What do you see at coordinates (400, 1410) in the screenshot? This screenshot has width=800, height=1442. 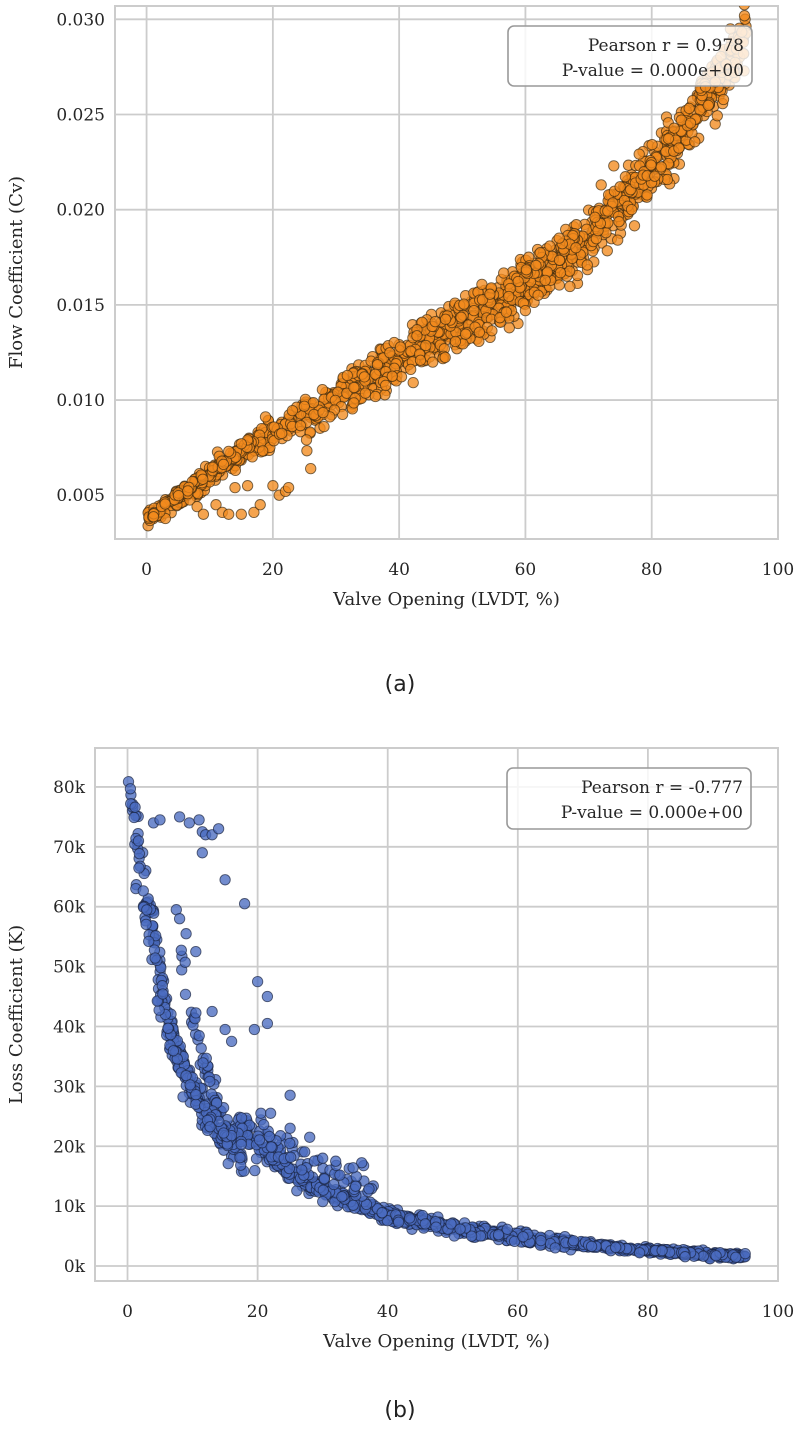 I see `caption-b: (b)` at bounding box center [400, 1410].